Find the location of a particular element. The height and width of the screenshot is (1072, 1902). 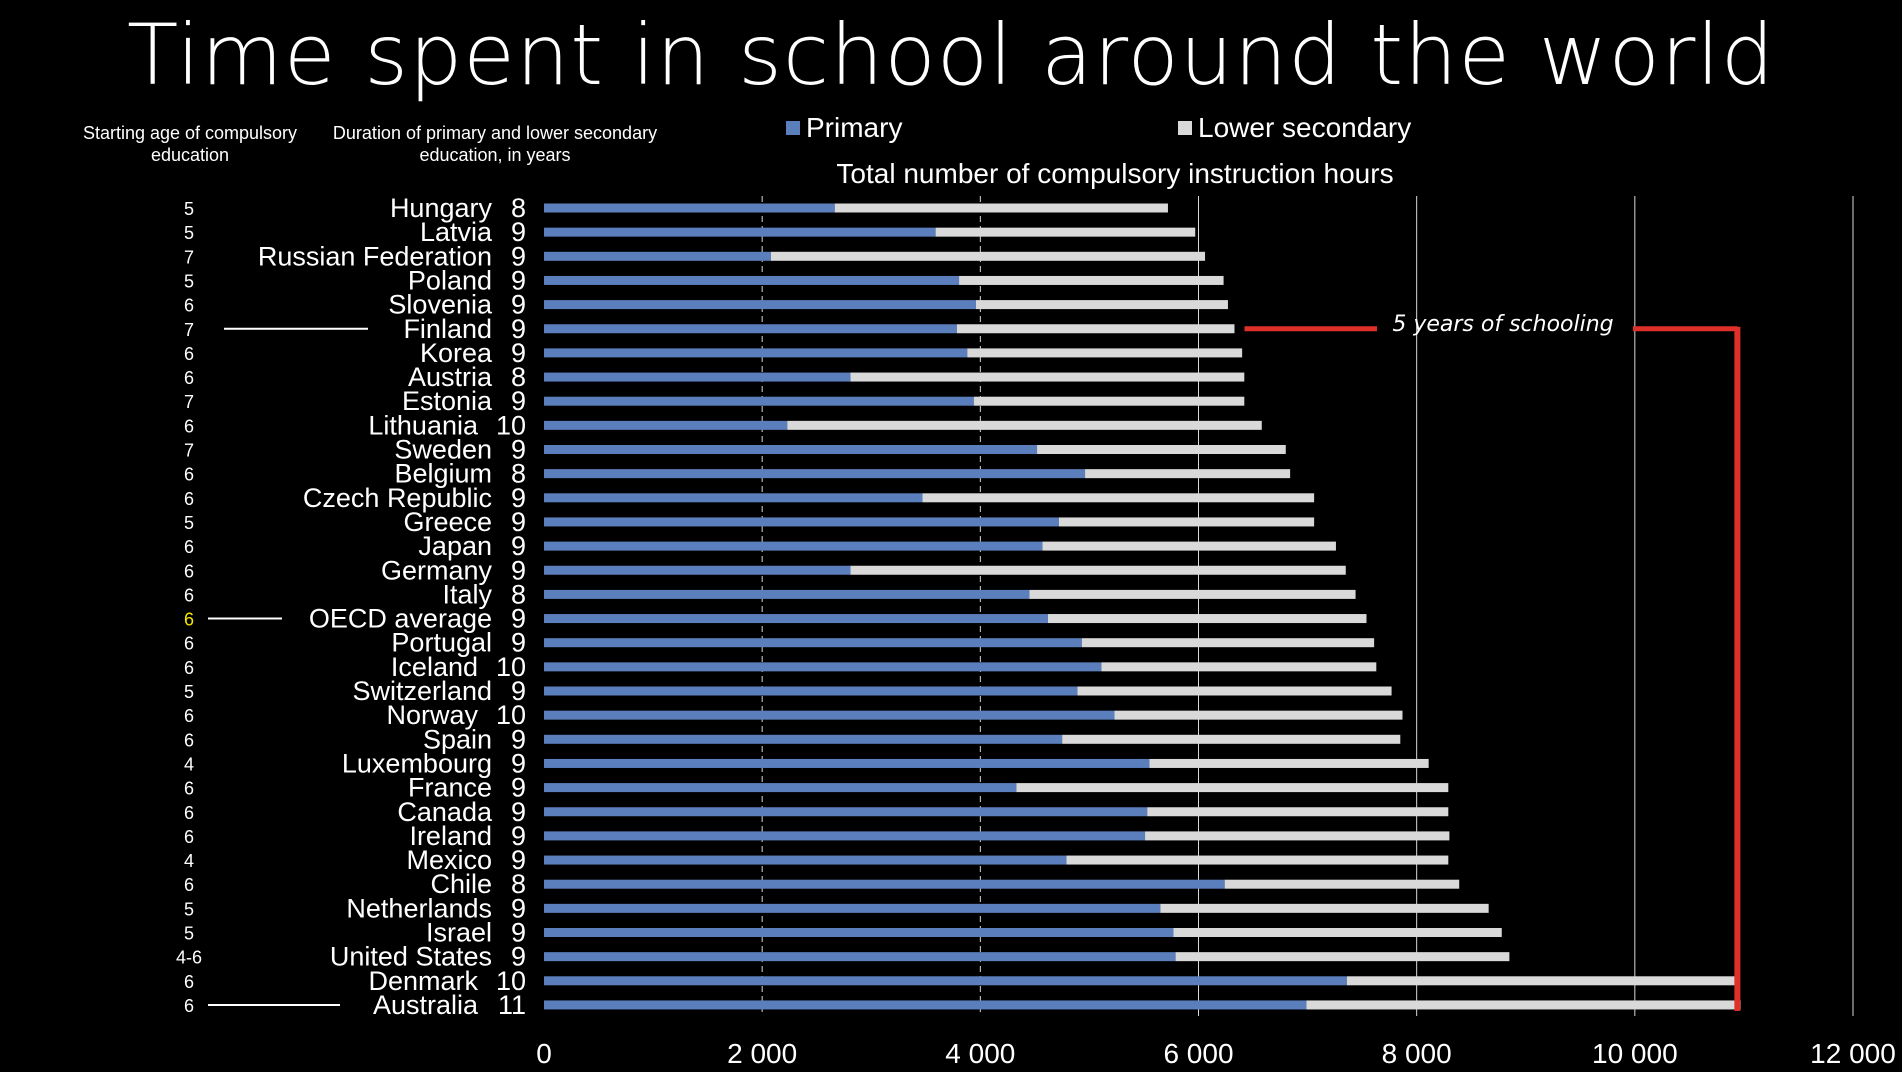

x-tick-label: 0 is located at coordinates (544, 1053).